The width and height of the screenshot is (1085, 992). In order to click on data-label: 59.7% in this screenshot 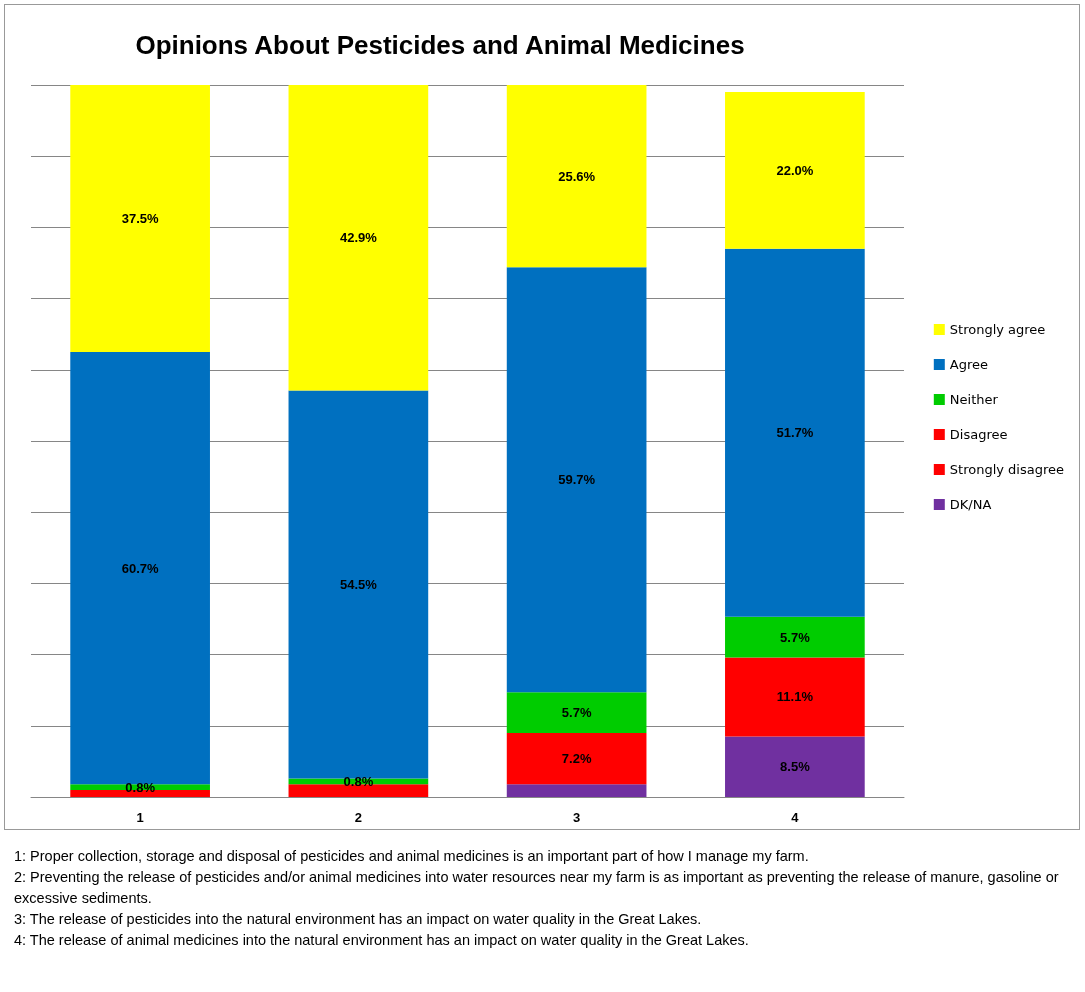, I will do `click(577, 480)`.